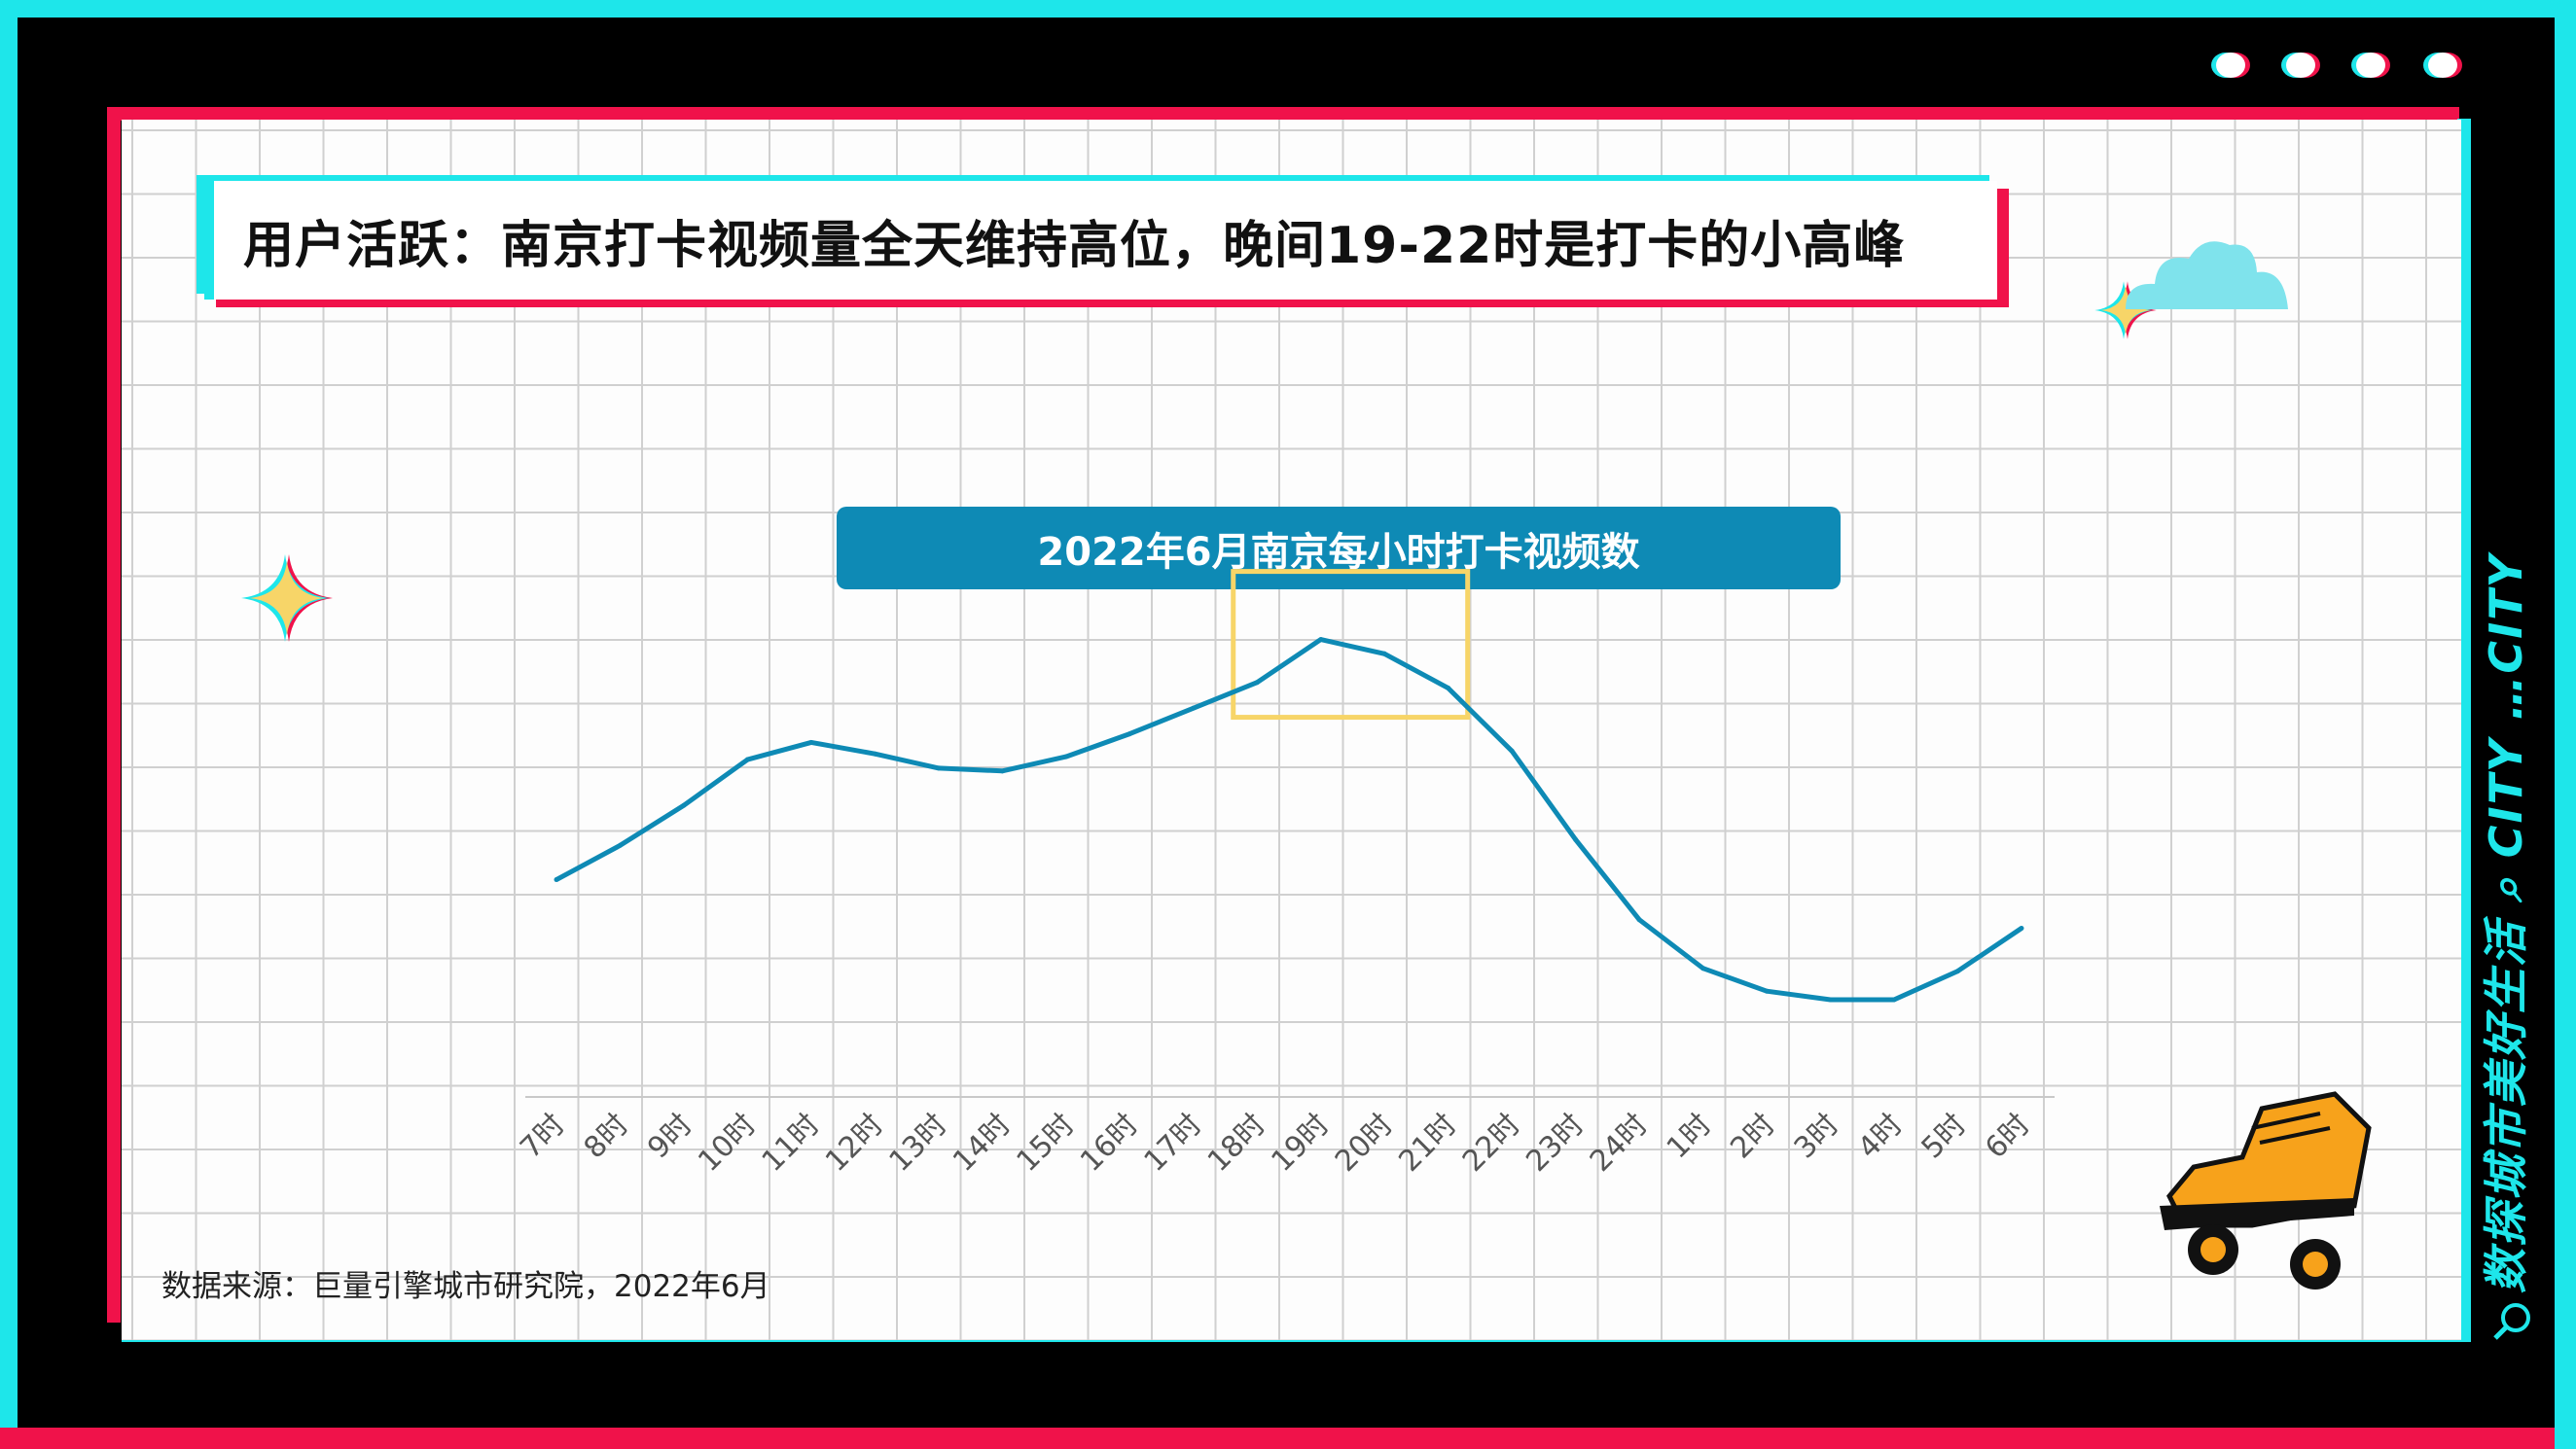 This screenshot has width=2576, height=1449. I want to click on x-tick-label: 16时, so click(1109, 1143).